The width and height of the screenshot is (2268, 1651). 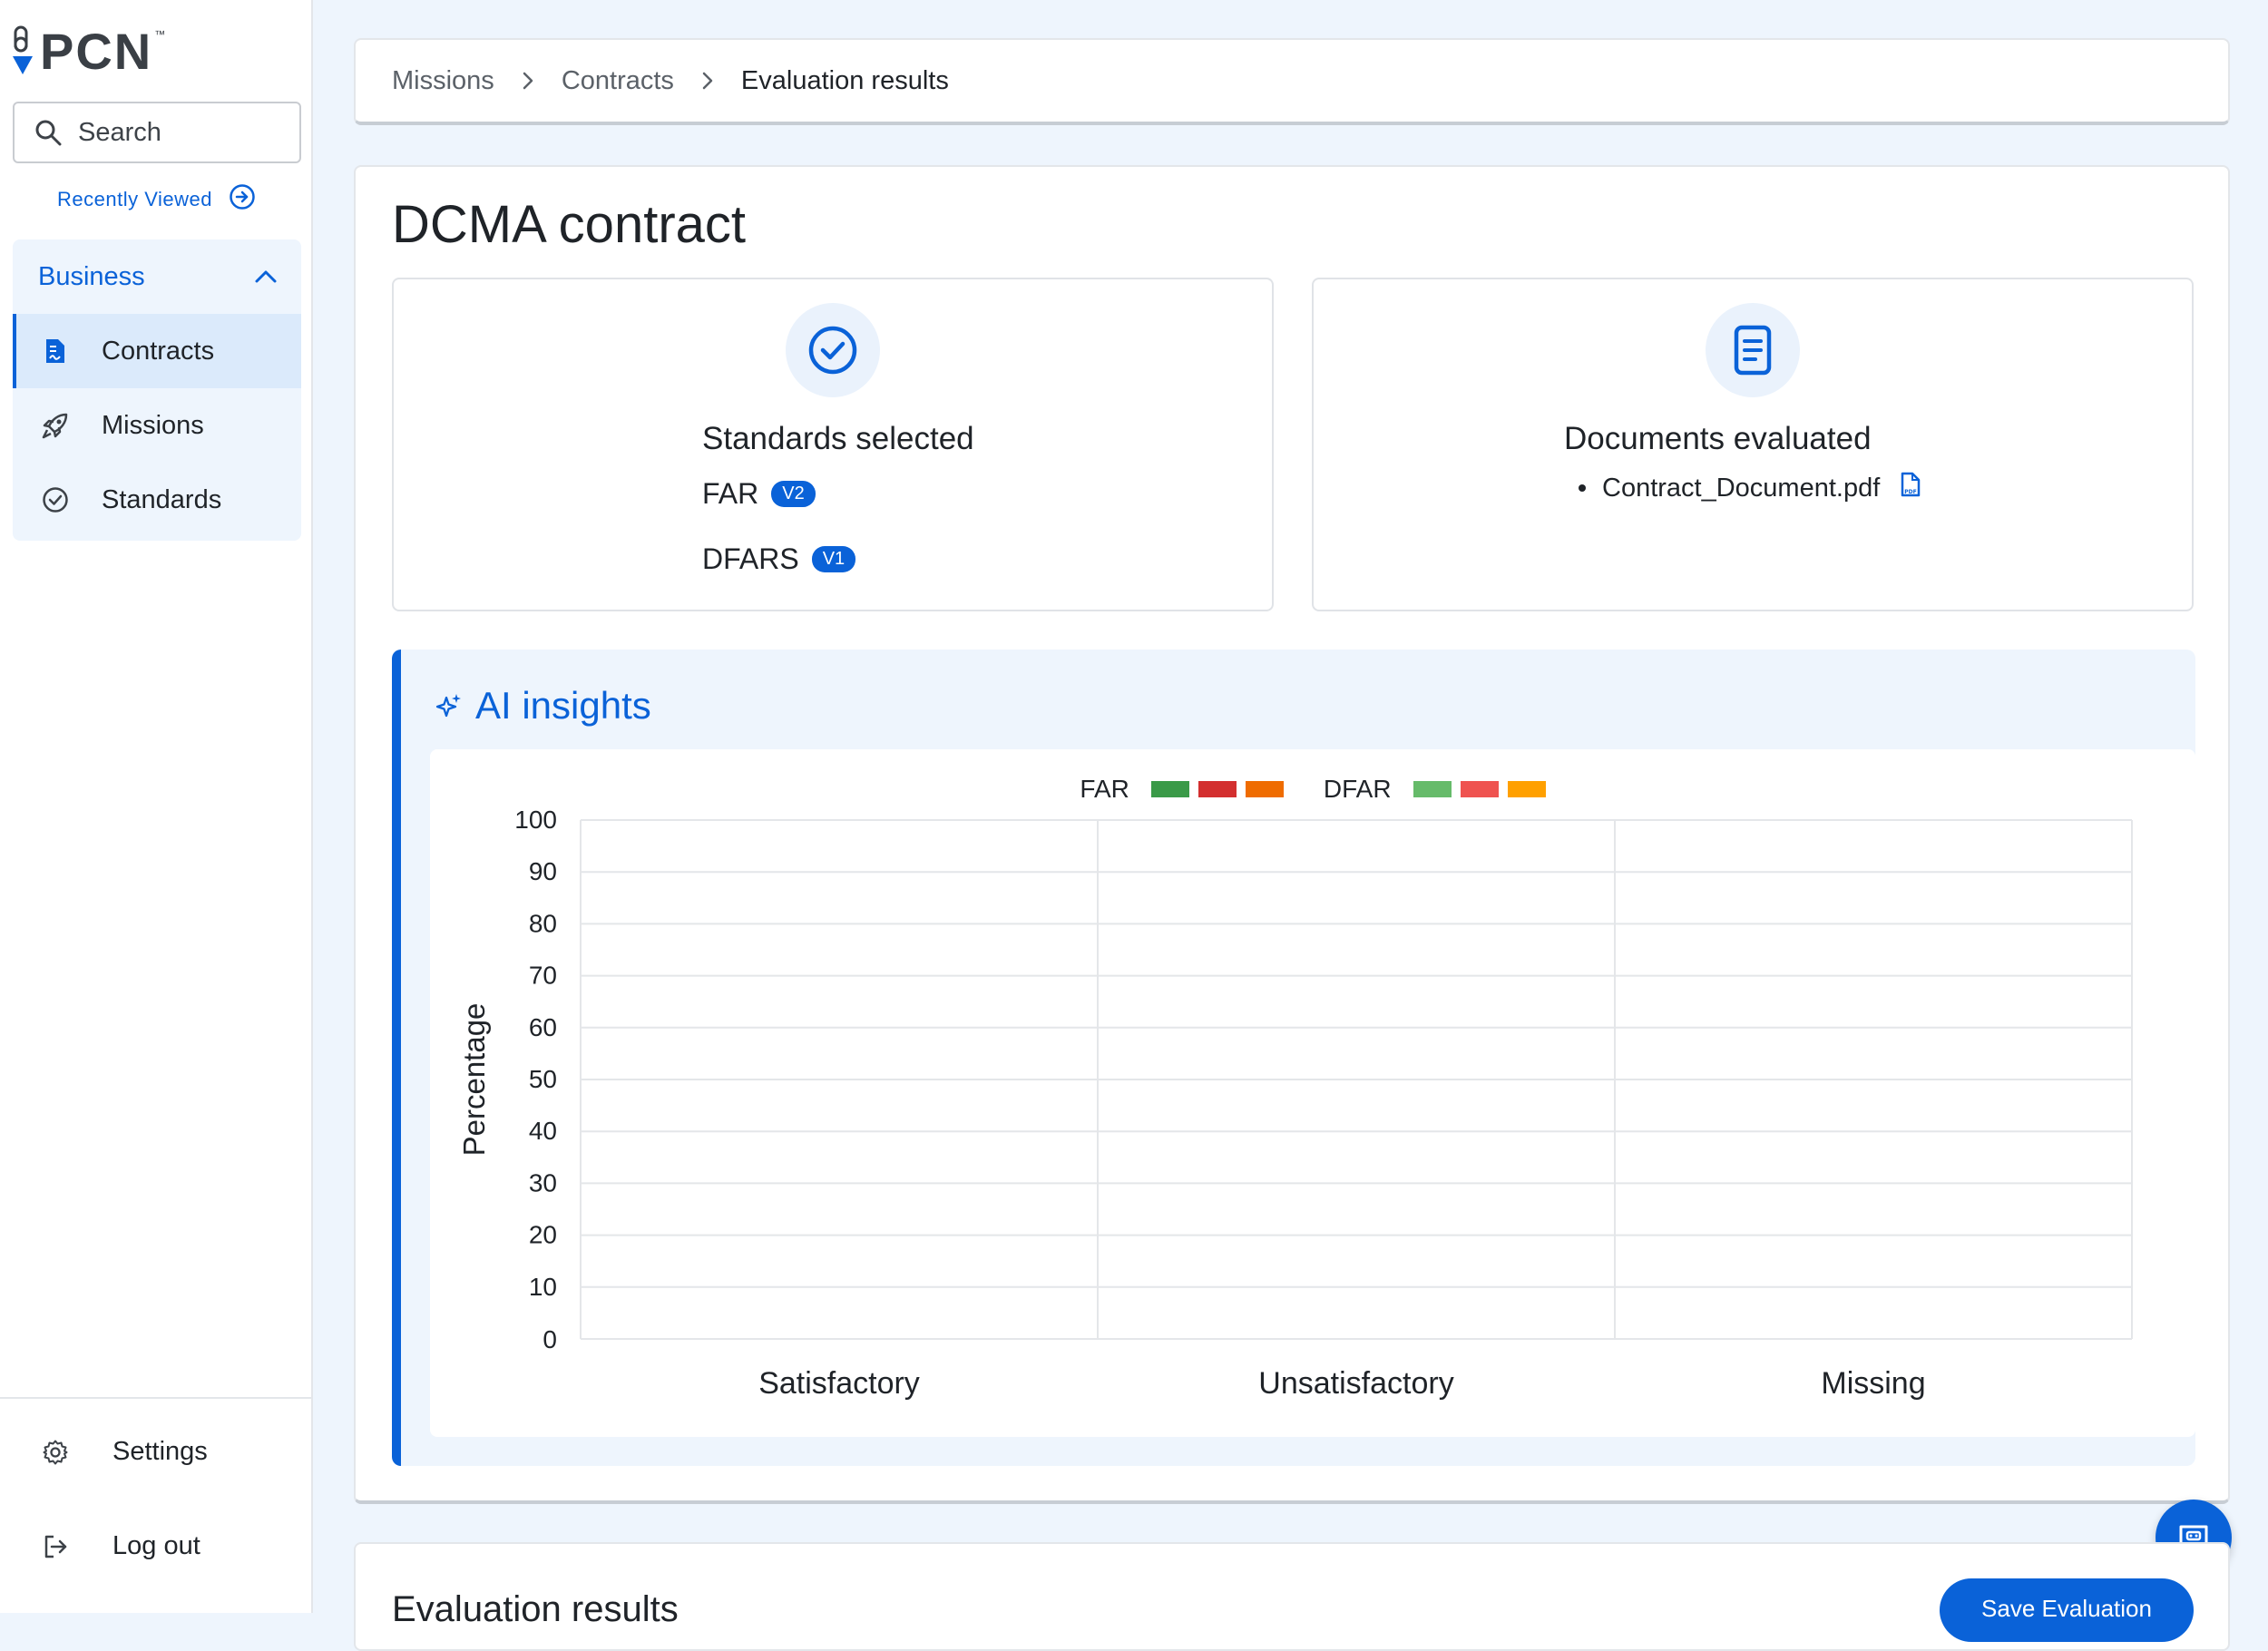 What do you see at coordinates (97, 51) in the screenshot?
I see `logo-text: PCN` at bounding box center [97, 51].